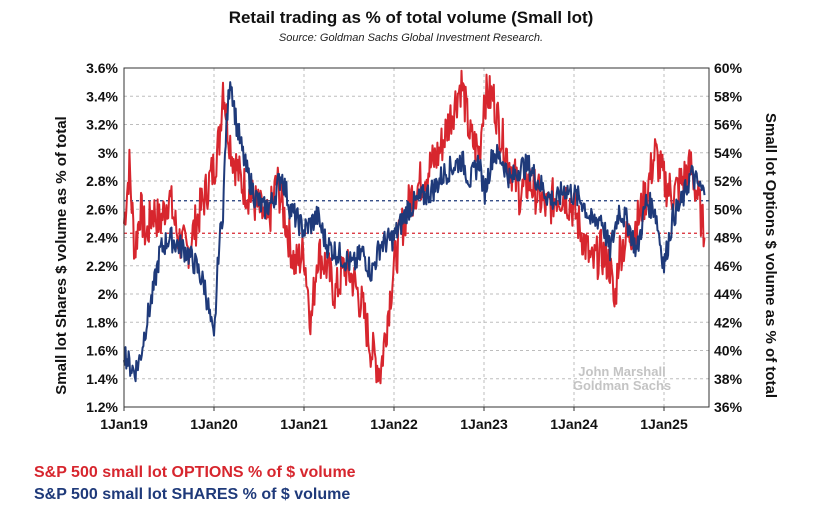  I want to click on left-tick-label: 2.4%, so click(102, 238).